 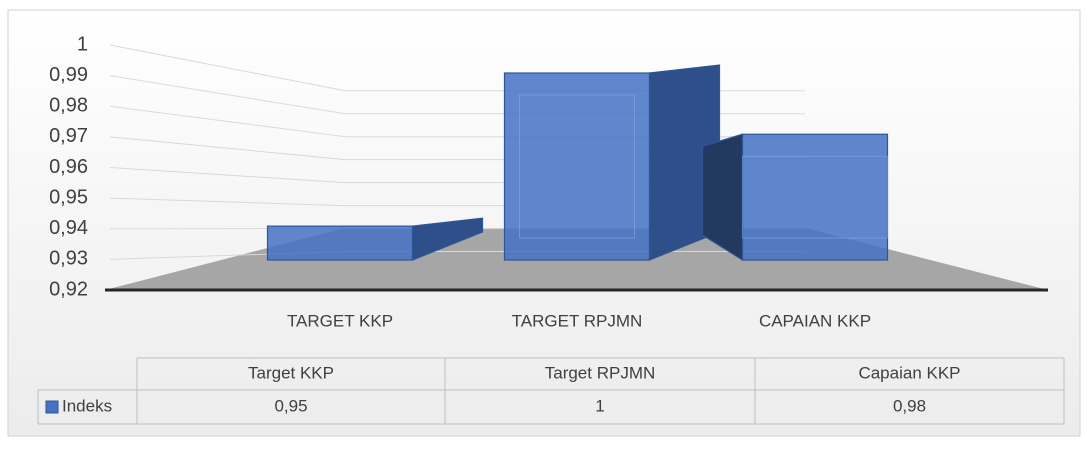 I want to click on table-value: 0,98, so click(x=909, y=405).